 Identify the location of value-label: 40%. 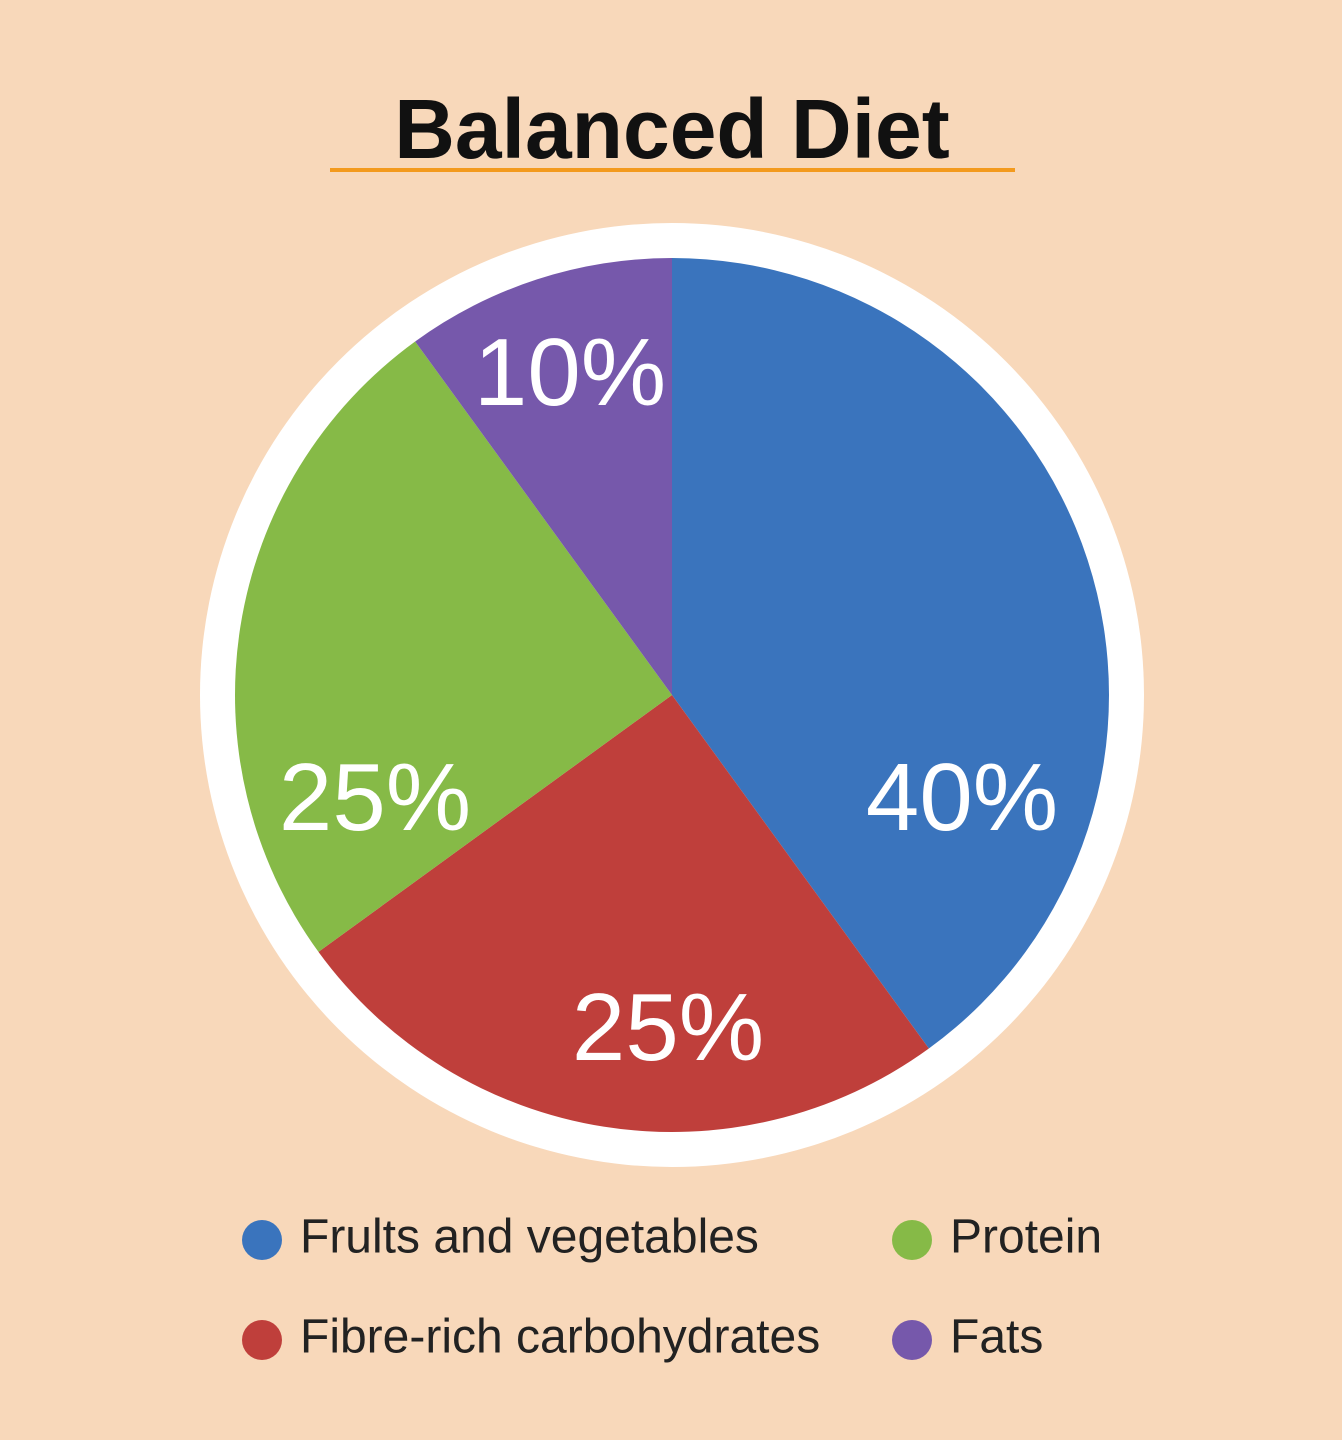
(962, 797).